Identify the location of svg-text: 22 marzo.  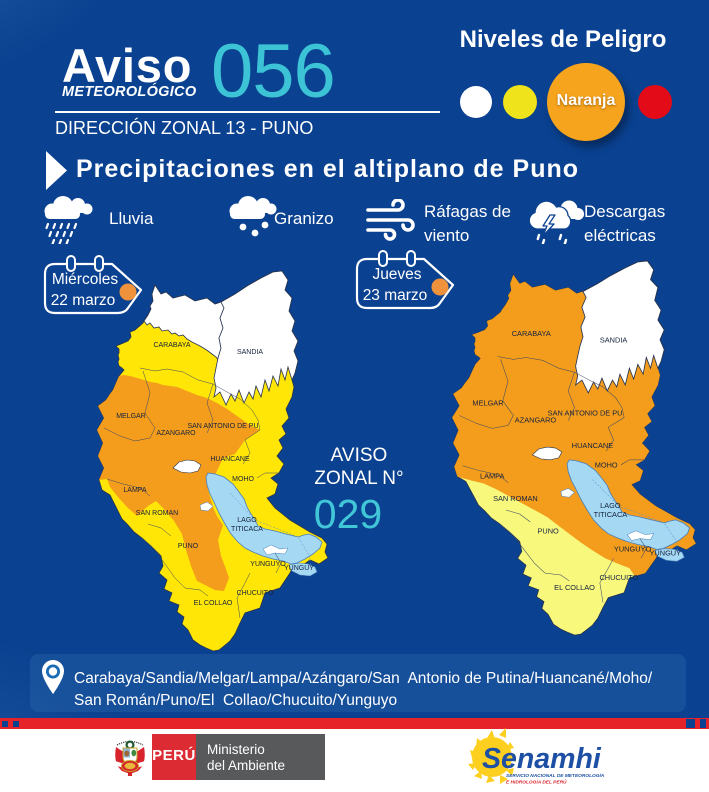
(83, 300).